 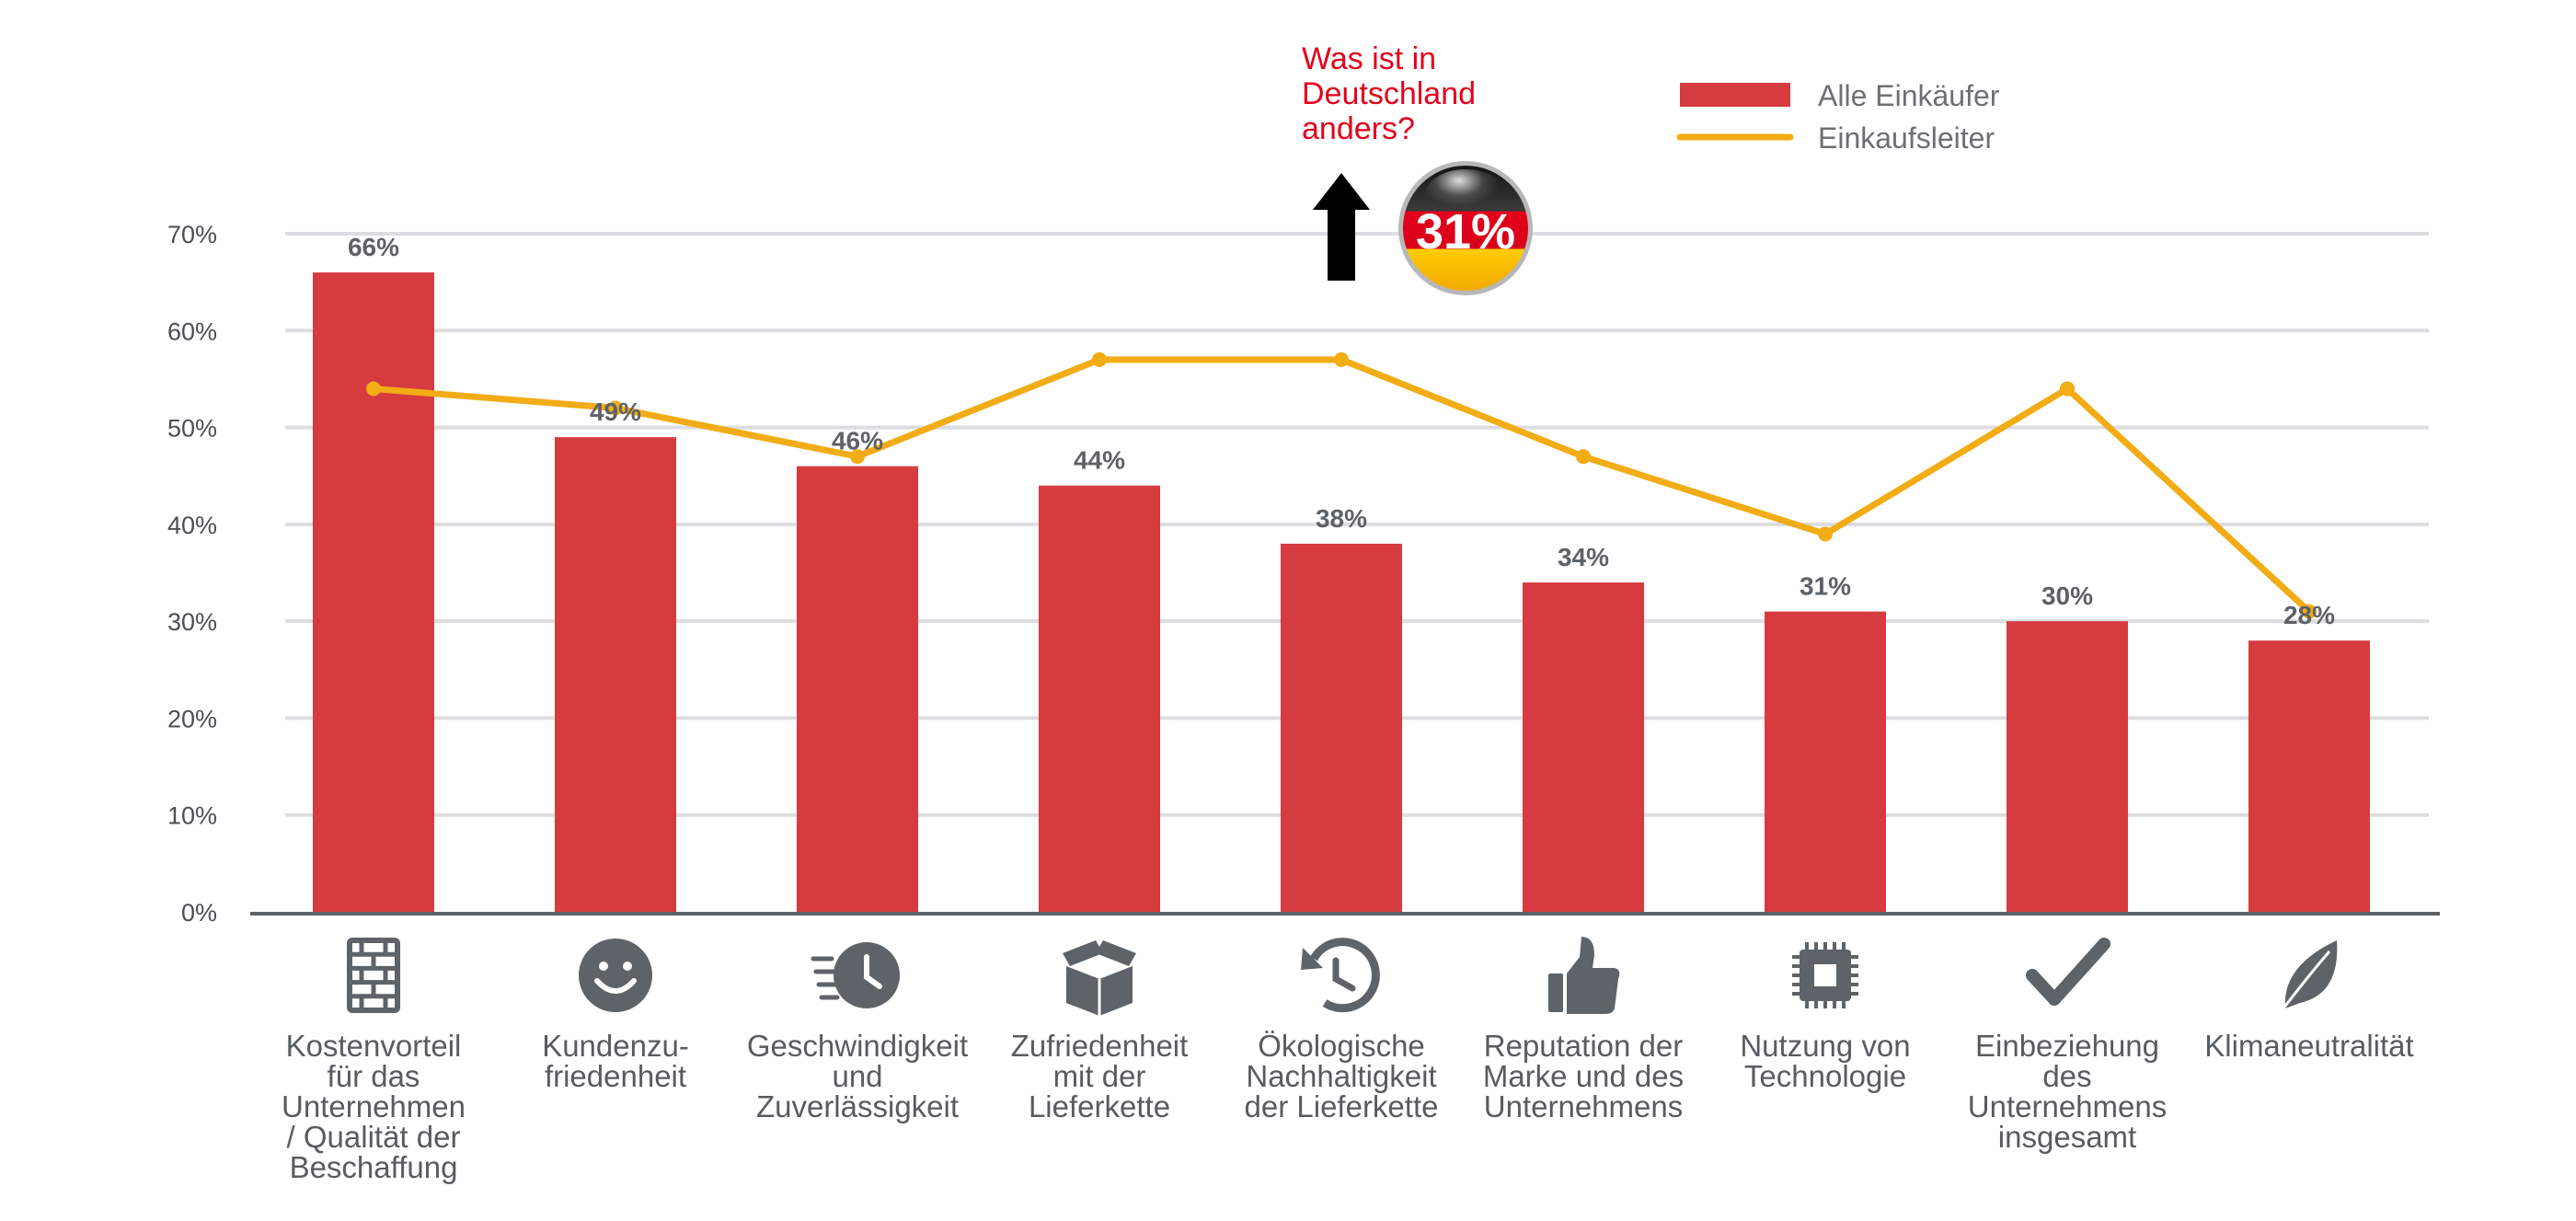 What do you see at coordinates (192, 429) in the screenshot?
I see `y-tick-label: 50%` at bounding box center [192, 429].